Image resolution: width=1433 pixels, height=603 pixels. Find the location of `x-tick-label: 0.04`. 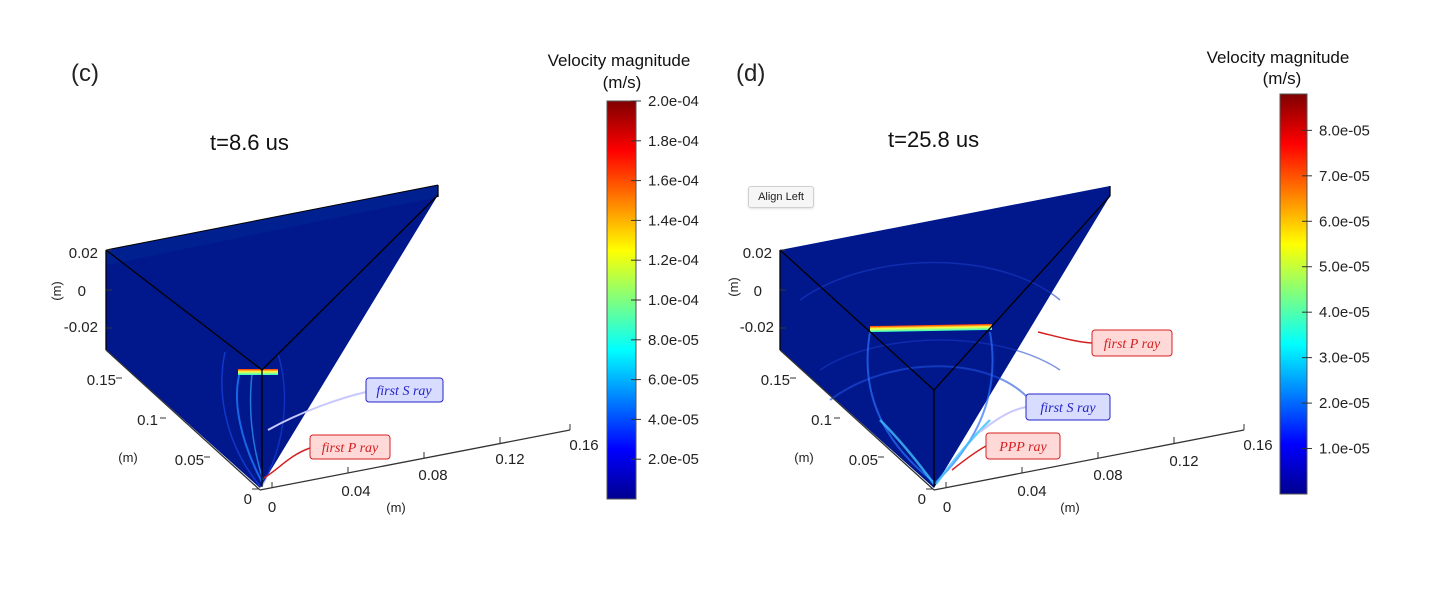

x-tick-label: 0.04 is located at coordinates (1031, 491).